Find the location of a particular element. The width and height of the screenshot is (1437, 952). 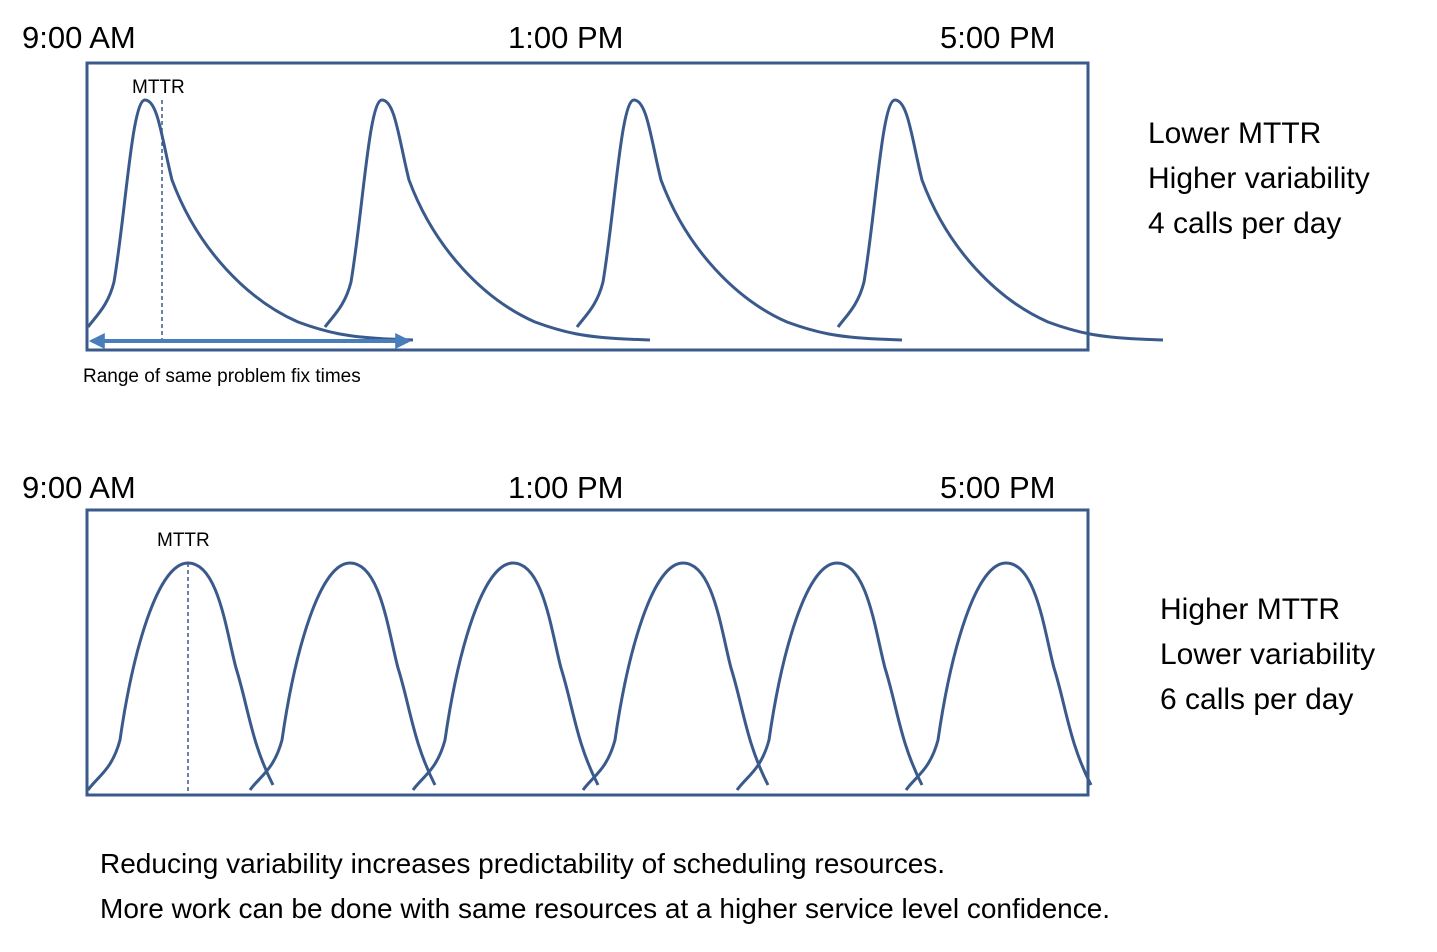

range-label: Range of same problem fix times is located at coordinates (222, 376).